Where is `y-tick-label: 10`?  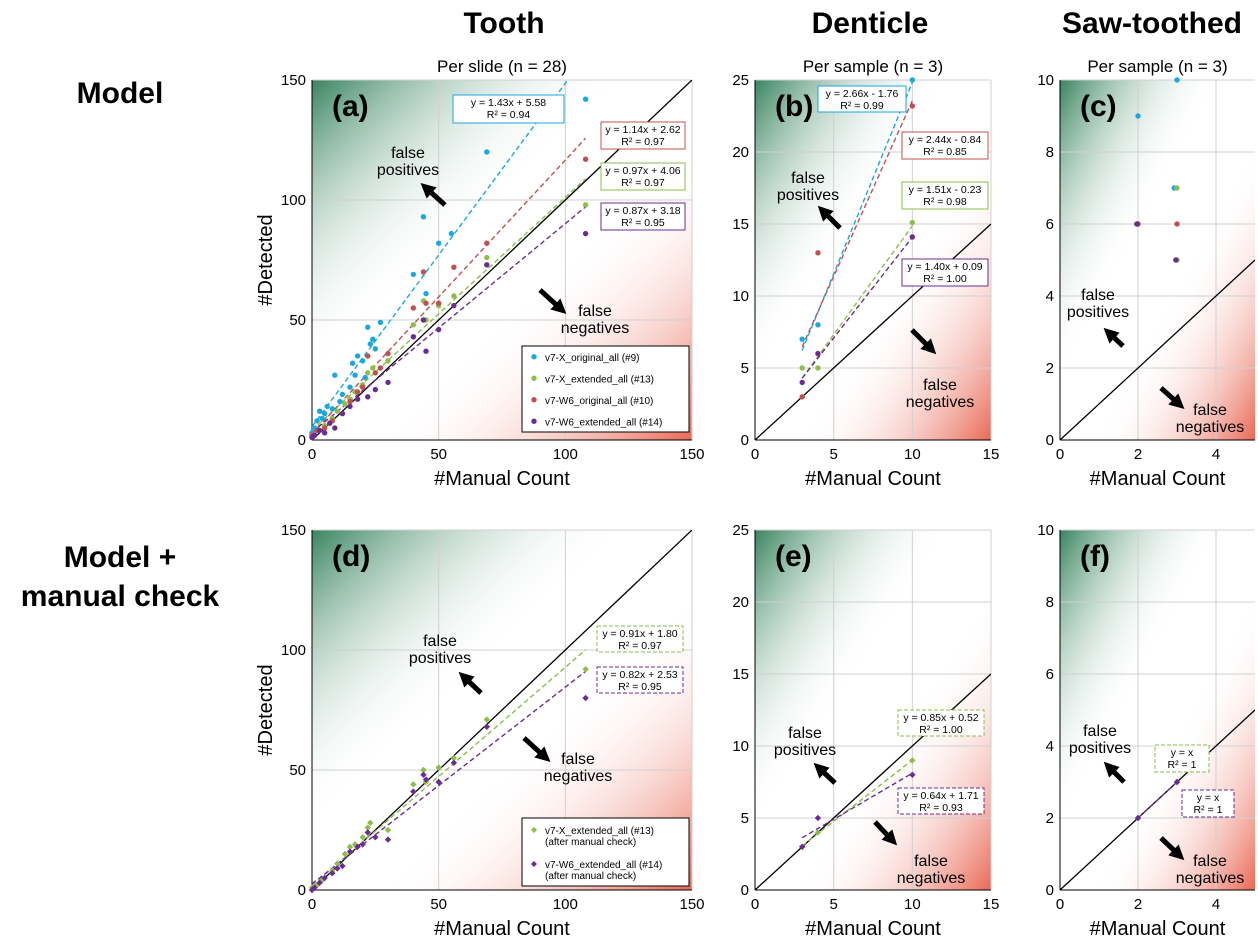
y-tick-label: 10 is located at coordinates (740, 746).